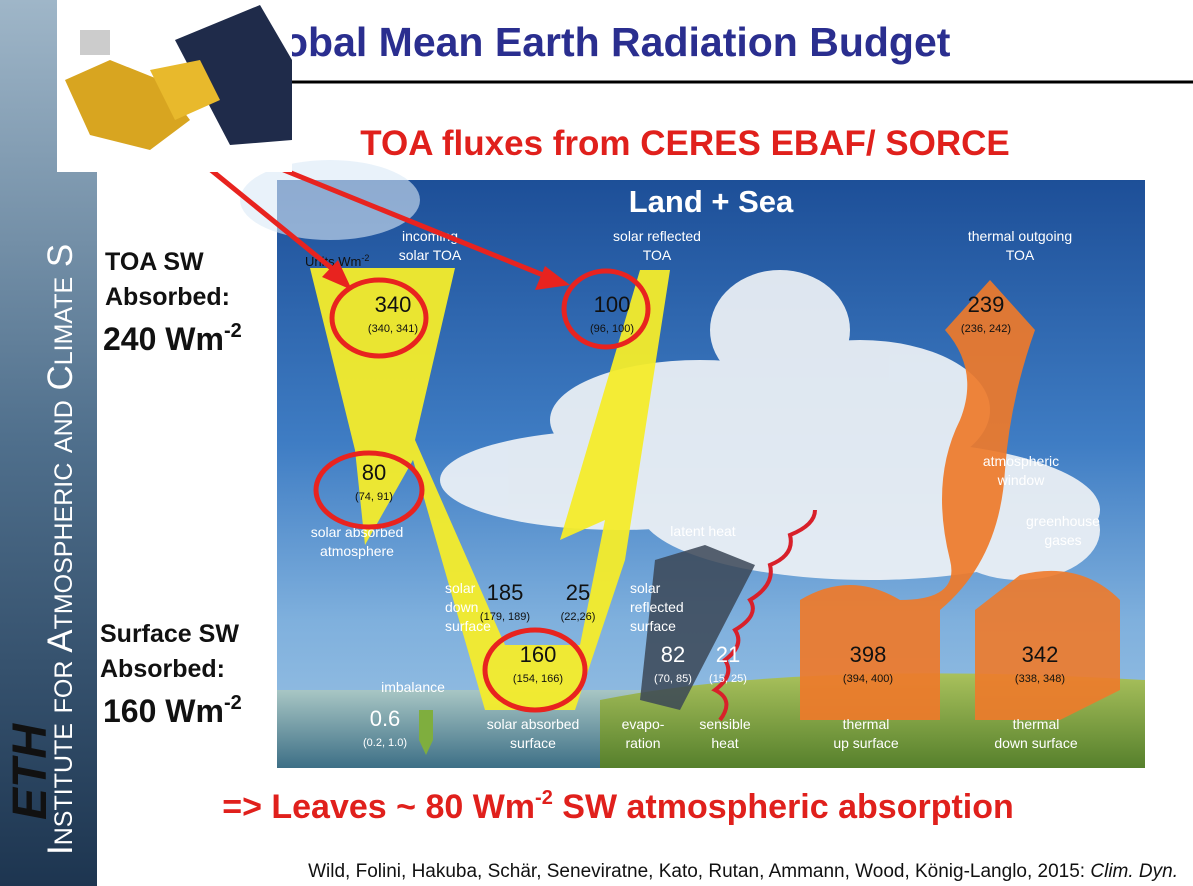 The width and height of the screenshot is (1193, 886). What do you see at coordinates (673, 654) in the screenshot?
I see `flux-value: 82` at bounding box center [673, 654].